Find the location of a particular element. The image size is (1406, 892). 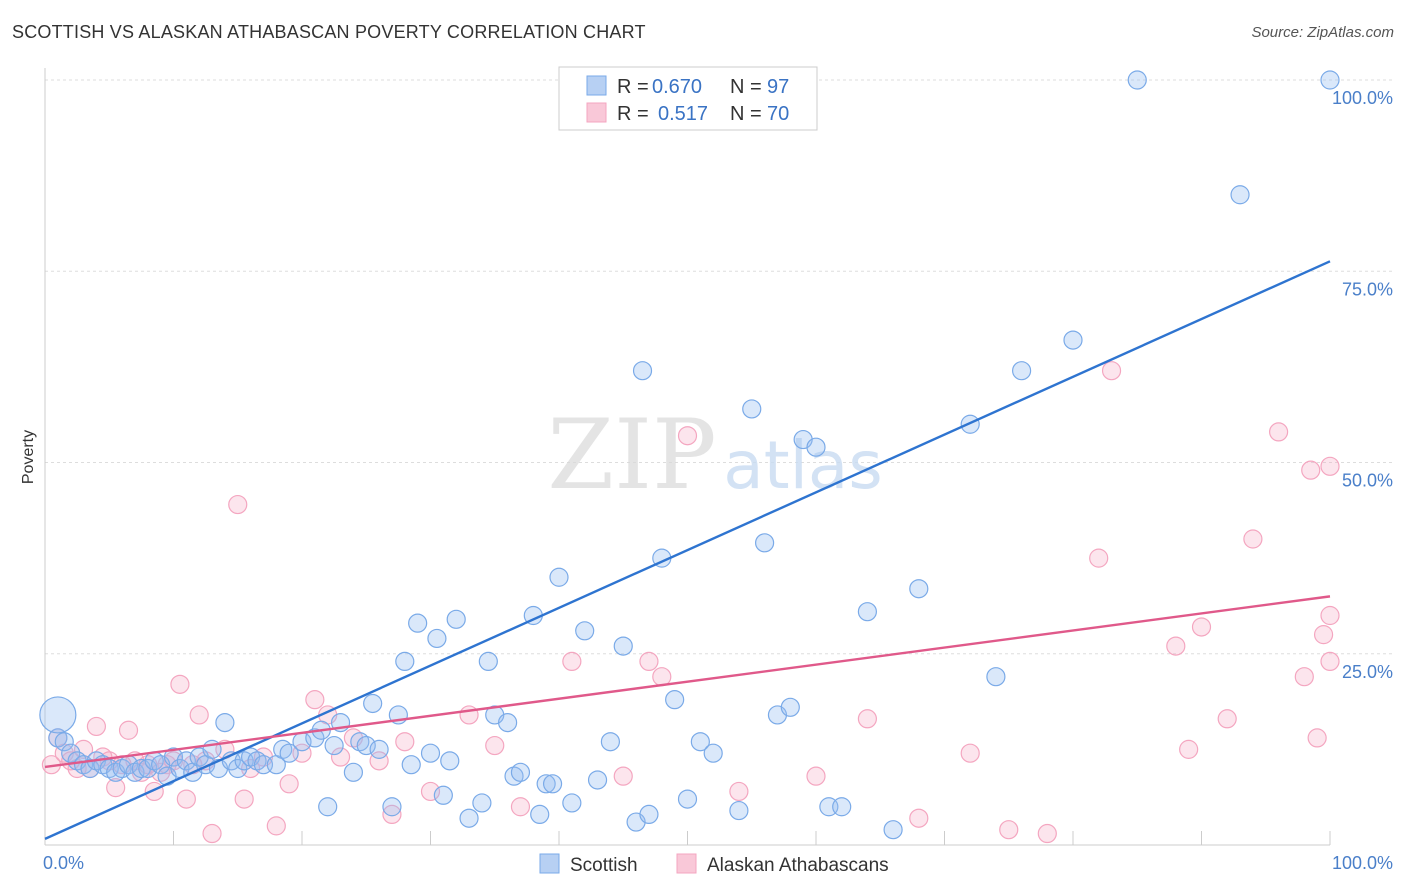

y-axis-title: Poverty is located at coordinates (28, 457).